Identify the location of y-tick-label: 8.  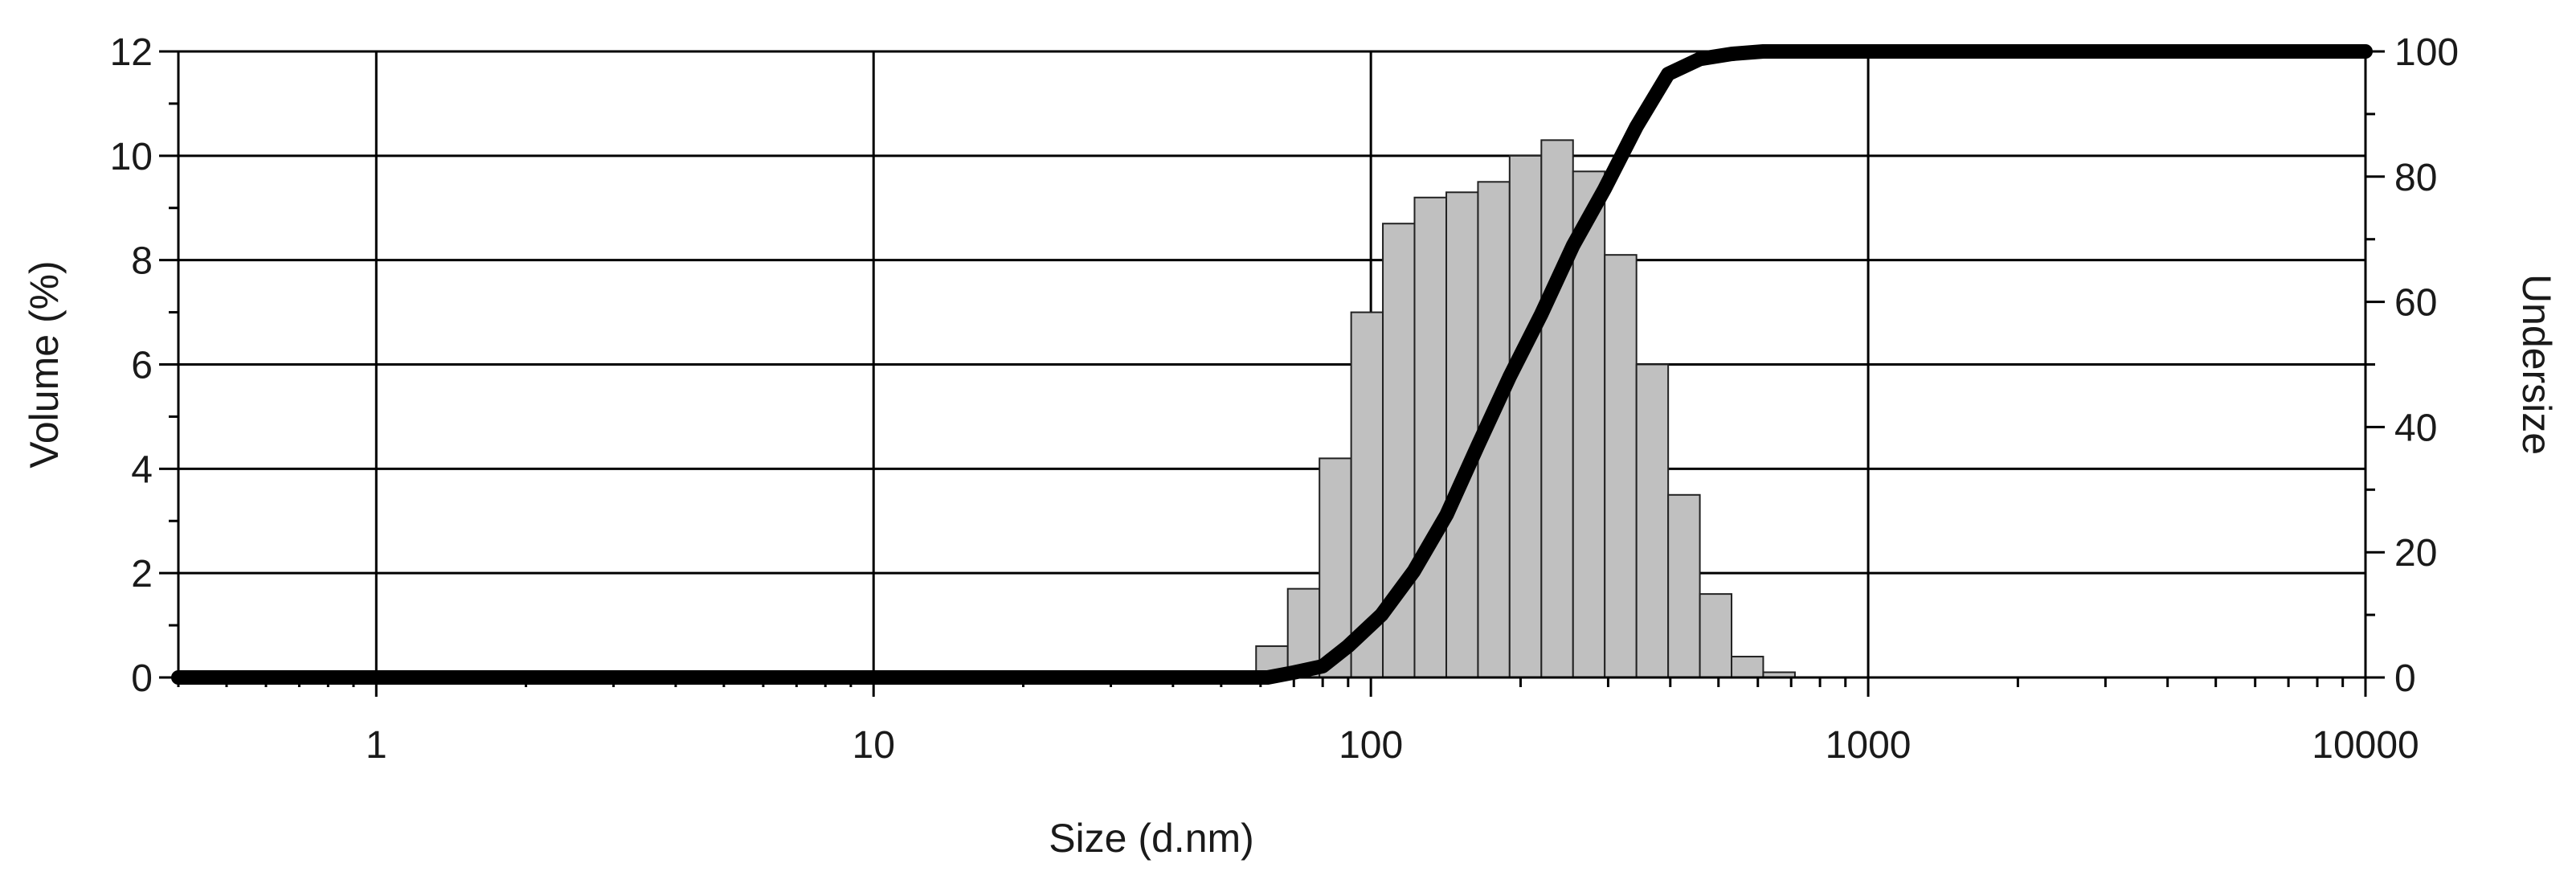
(142, 261).